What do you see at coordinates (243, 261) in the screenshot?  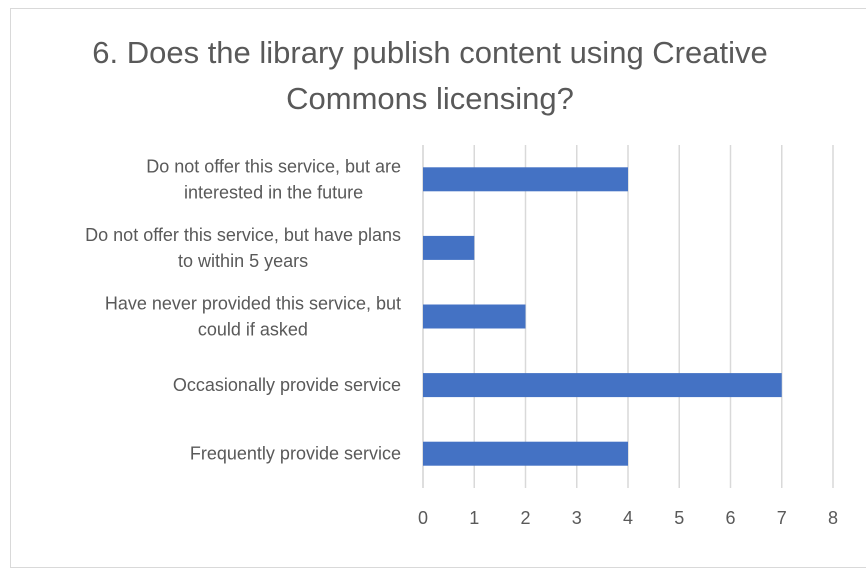 I see `category-label-line: to within 5 years` at bounding box center [243, 261].